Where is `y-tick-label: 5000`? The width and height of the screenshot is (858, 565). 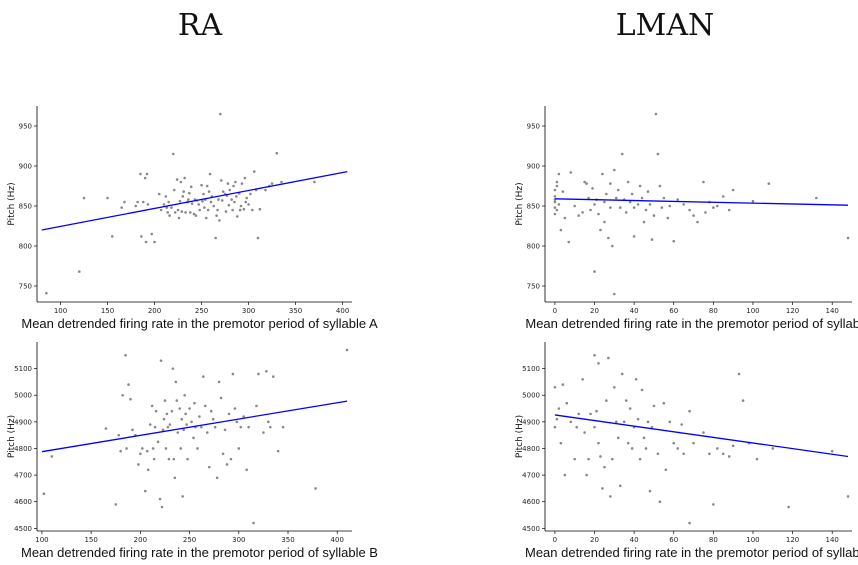
y-tick-label: 5000 is located at coordinates (531, 396).